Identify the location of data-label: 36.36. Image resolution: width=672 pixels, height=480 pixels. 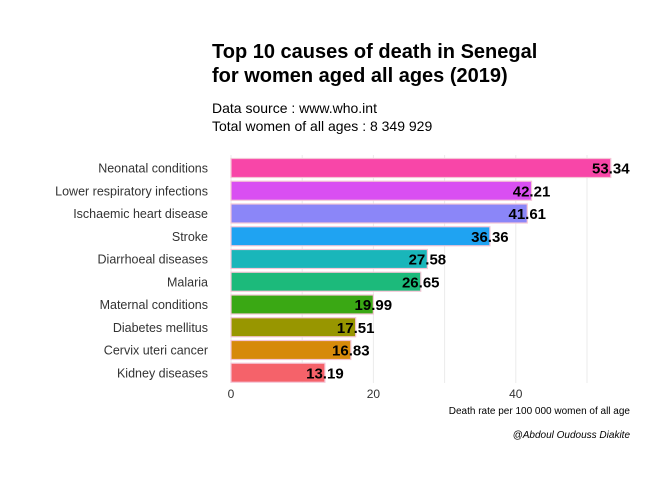
(490, 237).